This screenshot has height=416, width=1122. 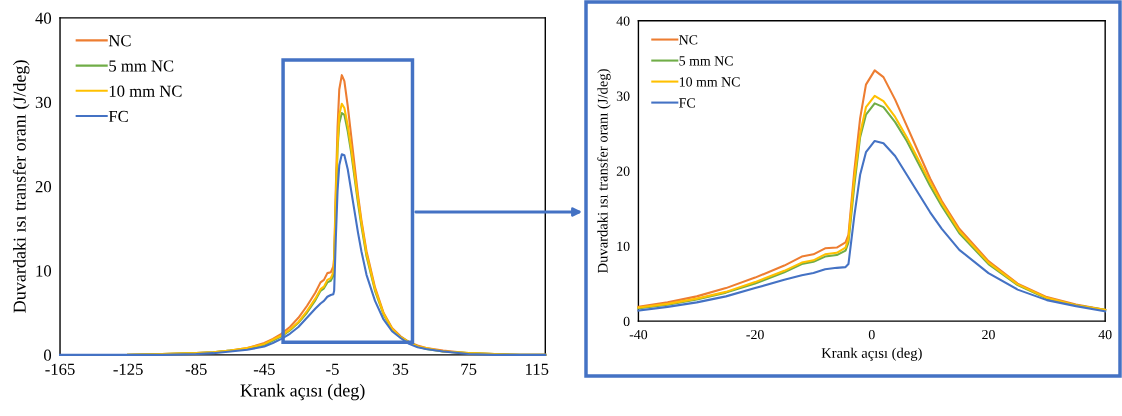 I want to click on x-tick-label: -125, so click(x=128, y=369).